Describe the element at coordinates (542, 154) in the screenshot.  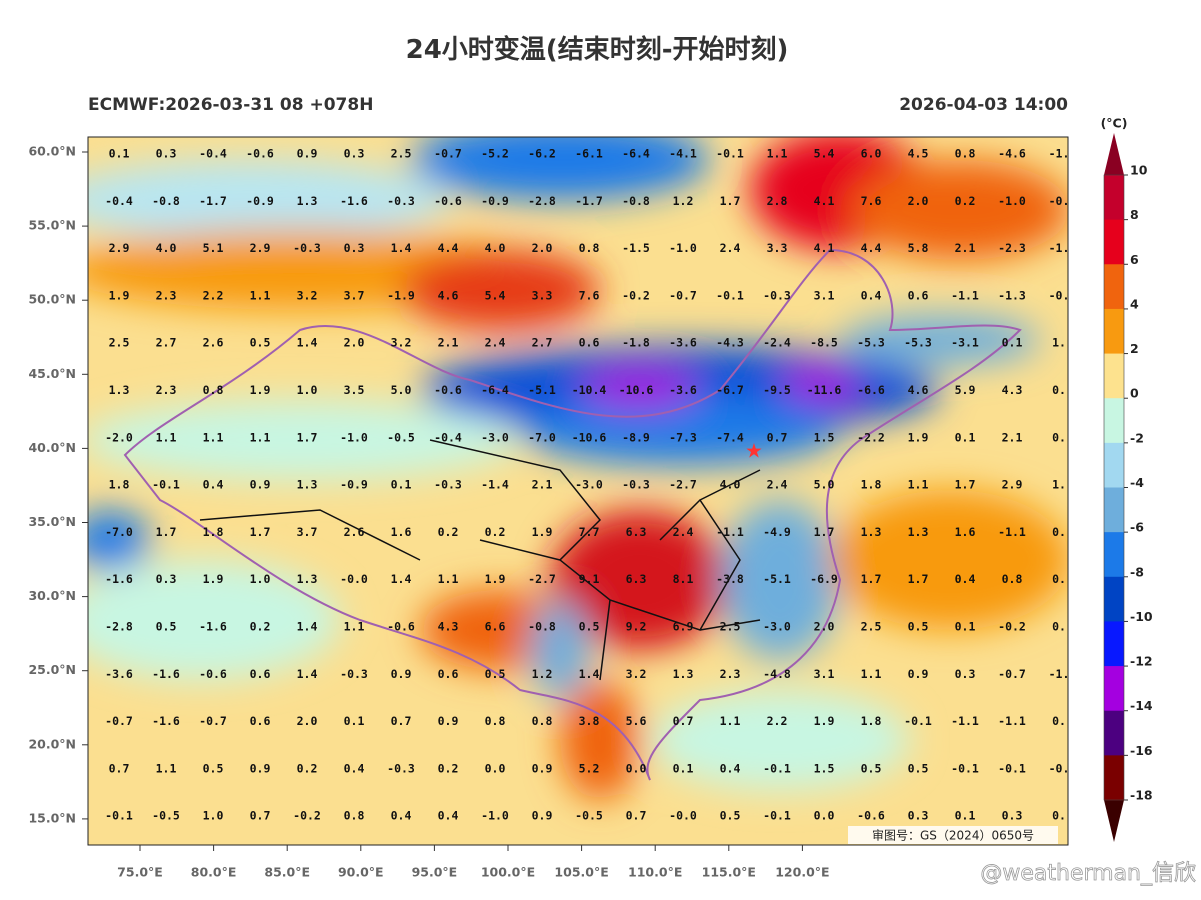
I see `grid-value: -6.2` at that location.